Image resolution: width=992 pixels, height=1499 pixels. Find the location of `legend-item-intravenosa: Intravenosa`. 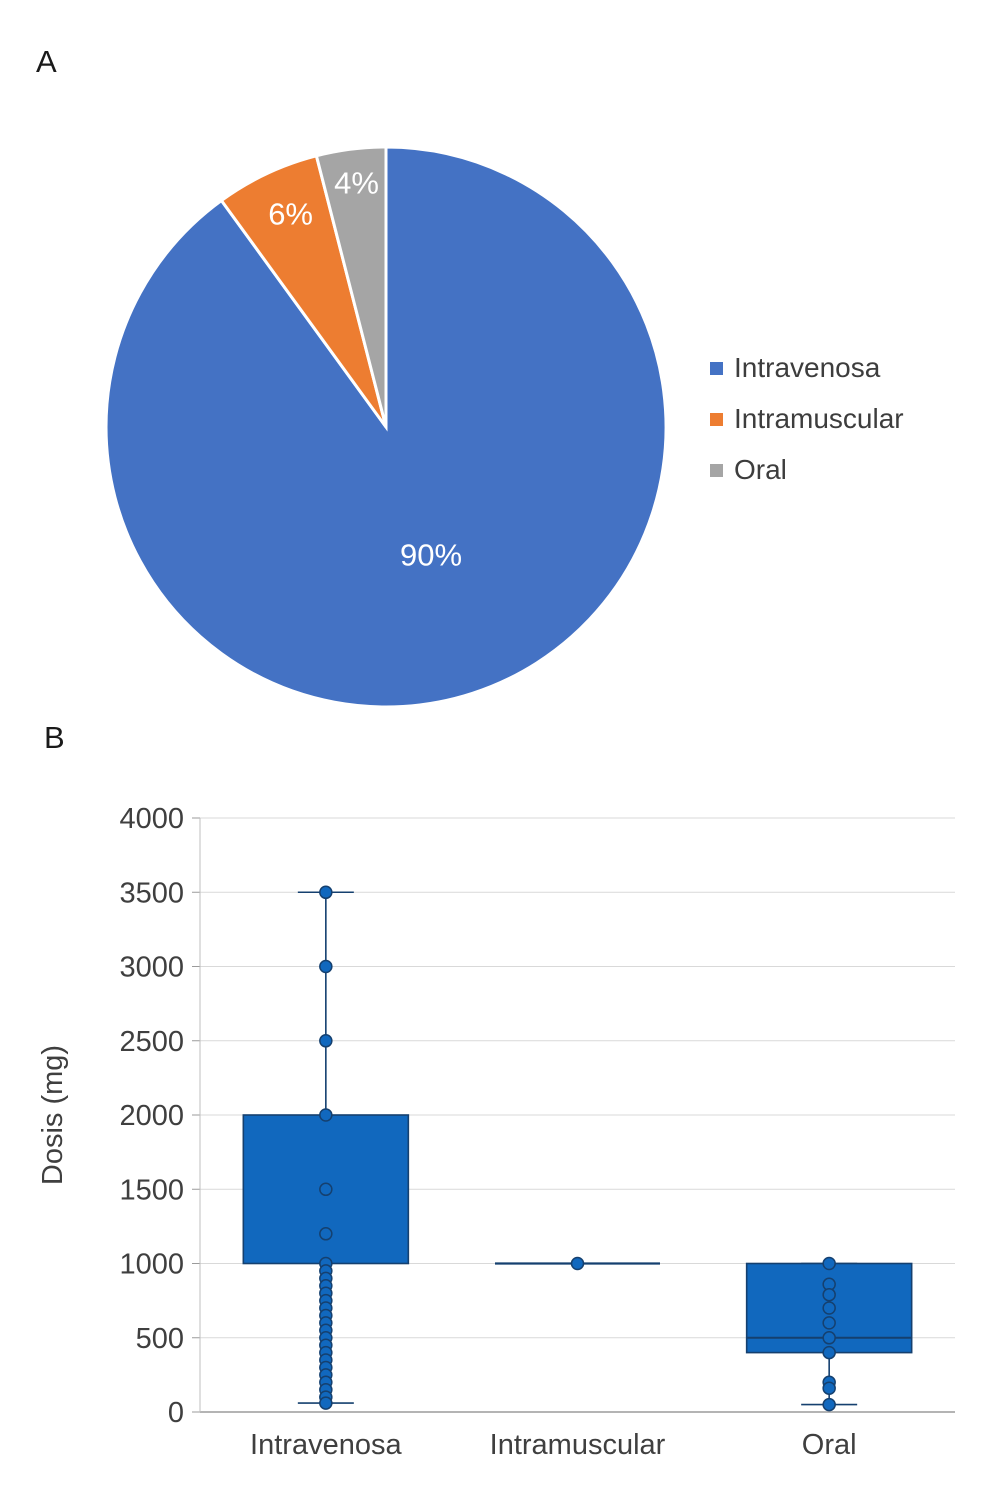

legend-item-intravenosa: Intravenosa is located at coordinates (807, 368).